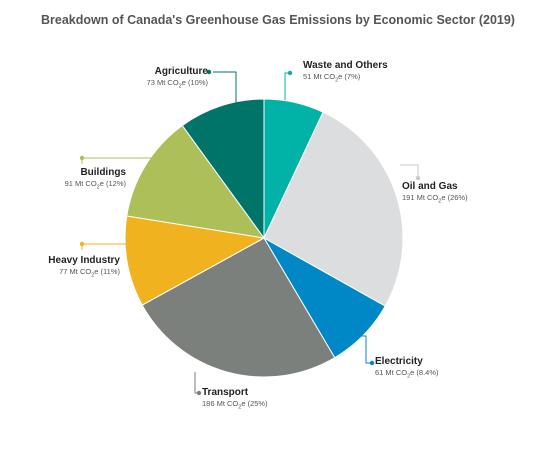 The width and height of the screenshot is (556, 468). I want to click on slice-label-transport: Transport 186 Mt CO2e (25%), so click(235, 399).